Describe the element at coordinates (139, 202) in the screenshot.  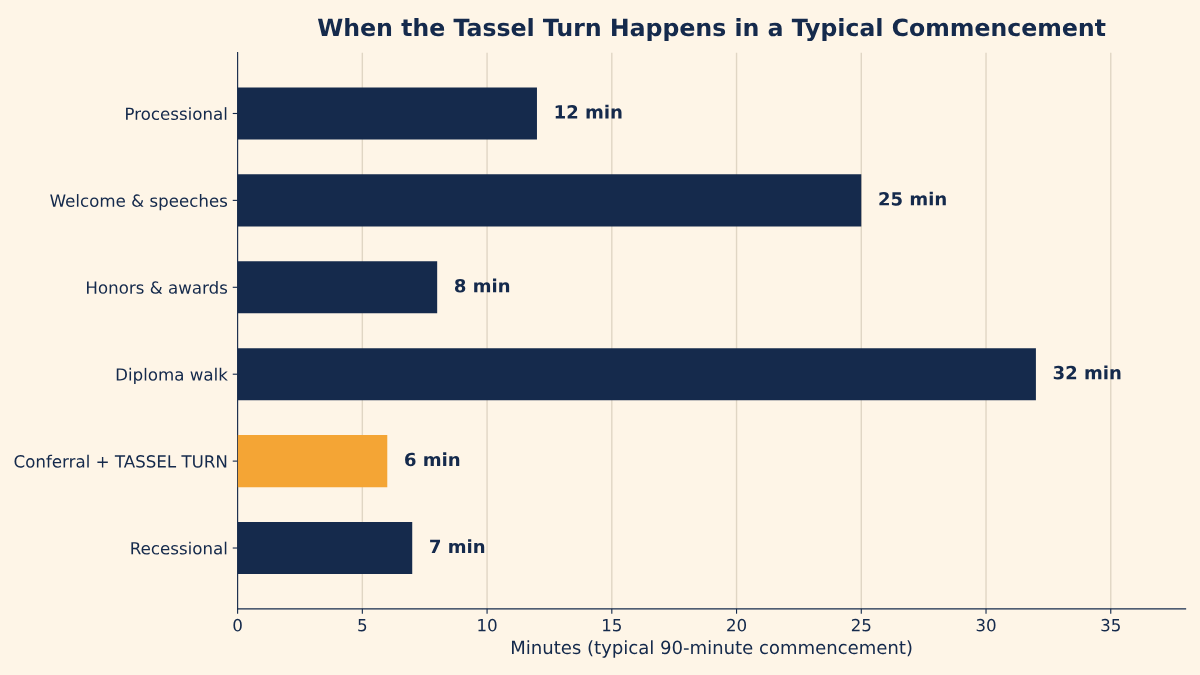
I see `y-tick-label: Welcome & speeches` at that location.